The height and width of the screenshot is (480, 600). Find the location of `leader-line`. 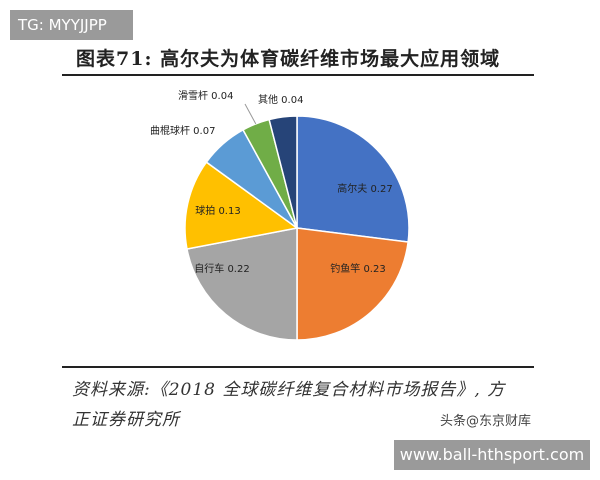

leader-line is located at coordinates (250, 114).